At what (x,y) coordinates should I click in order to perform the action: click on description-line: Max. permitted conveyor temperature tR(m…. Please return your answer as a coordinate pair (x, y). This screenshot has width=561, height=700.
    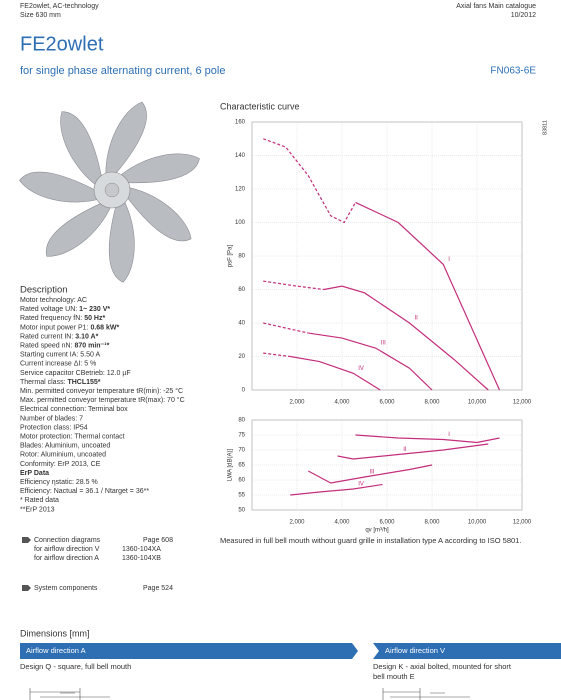
    Looking at the image, I should click on (102, 400).